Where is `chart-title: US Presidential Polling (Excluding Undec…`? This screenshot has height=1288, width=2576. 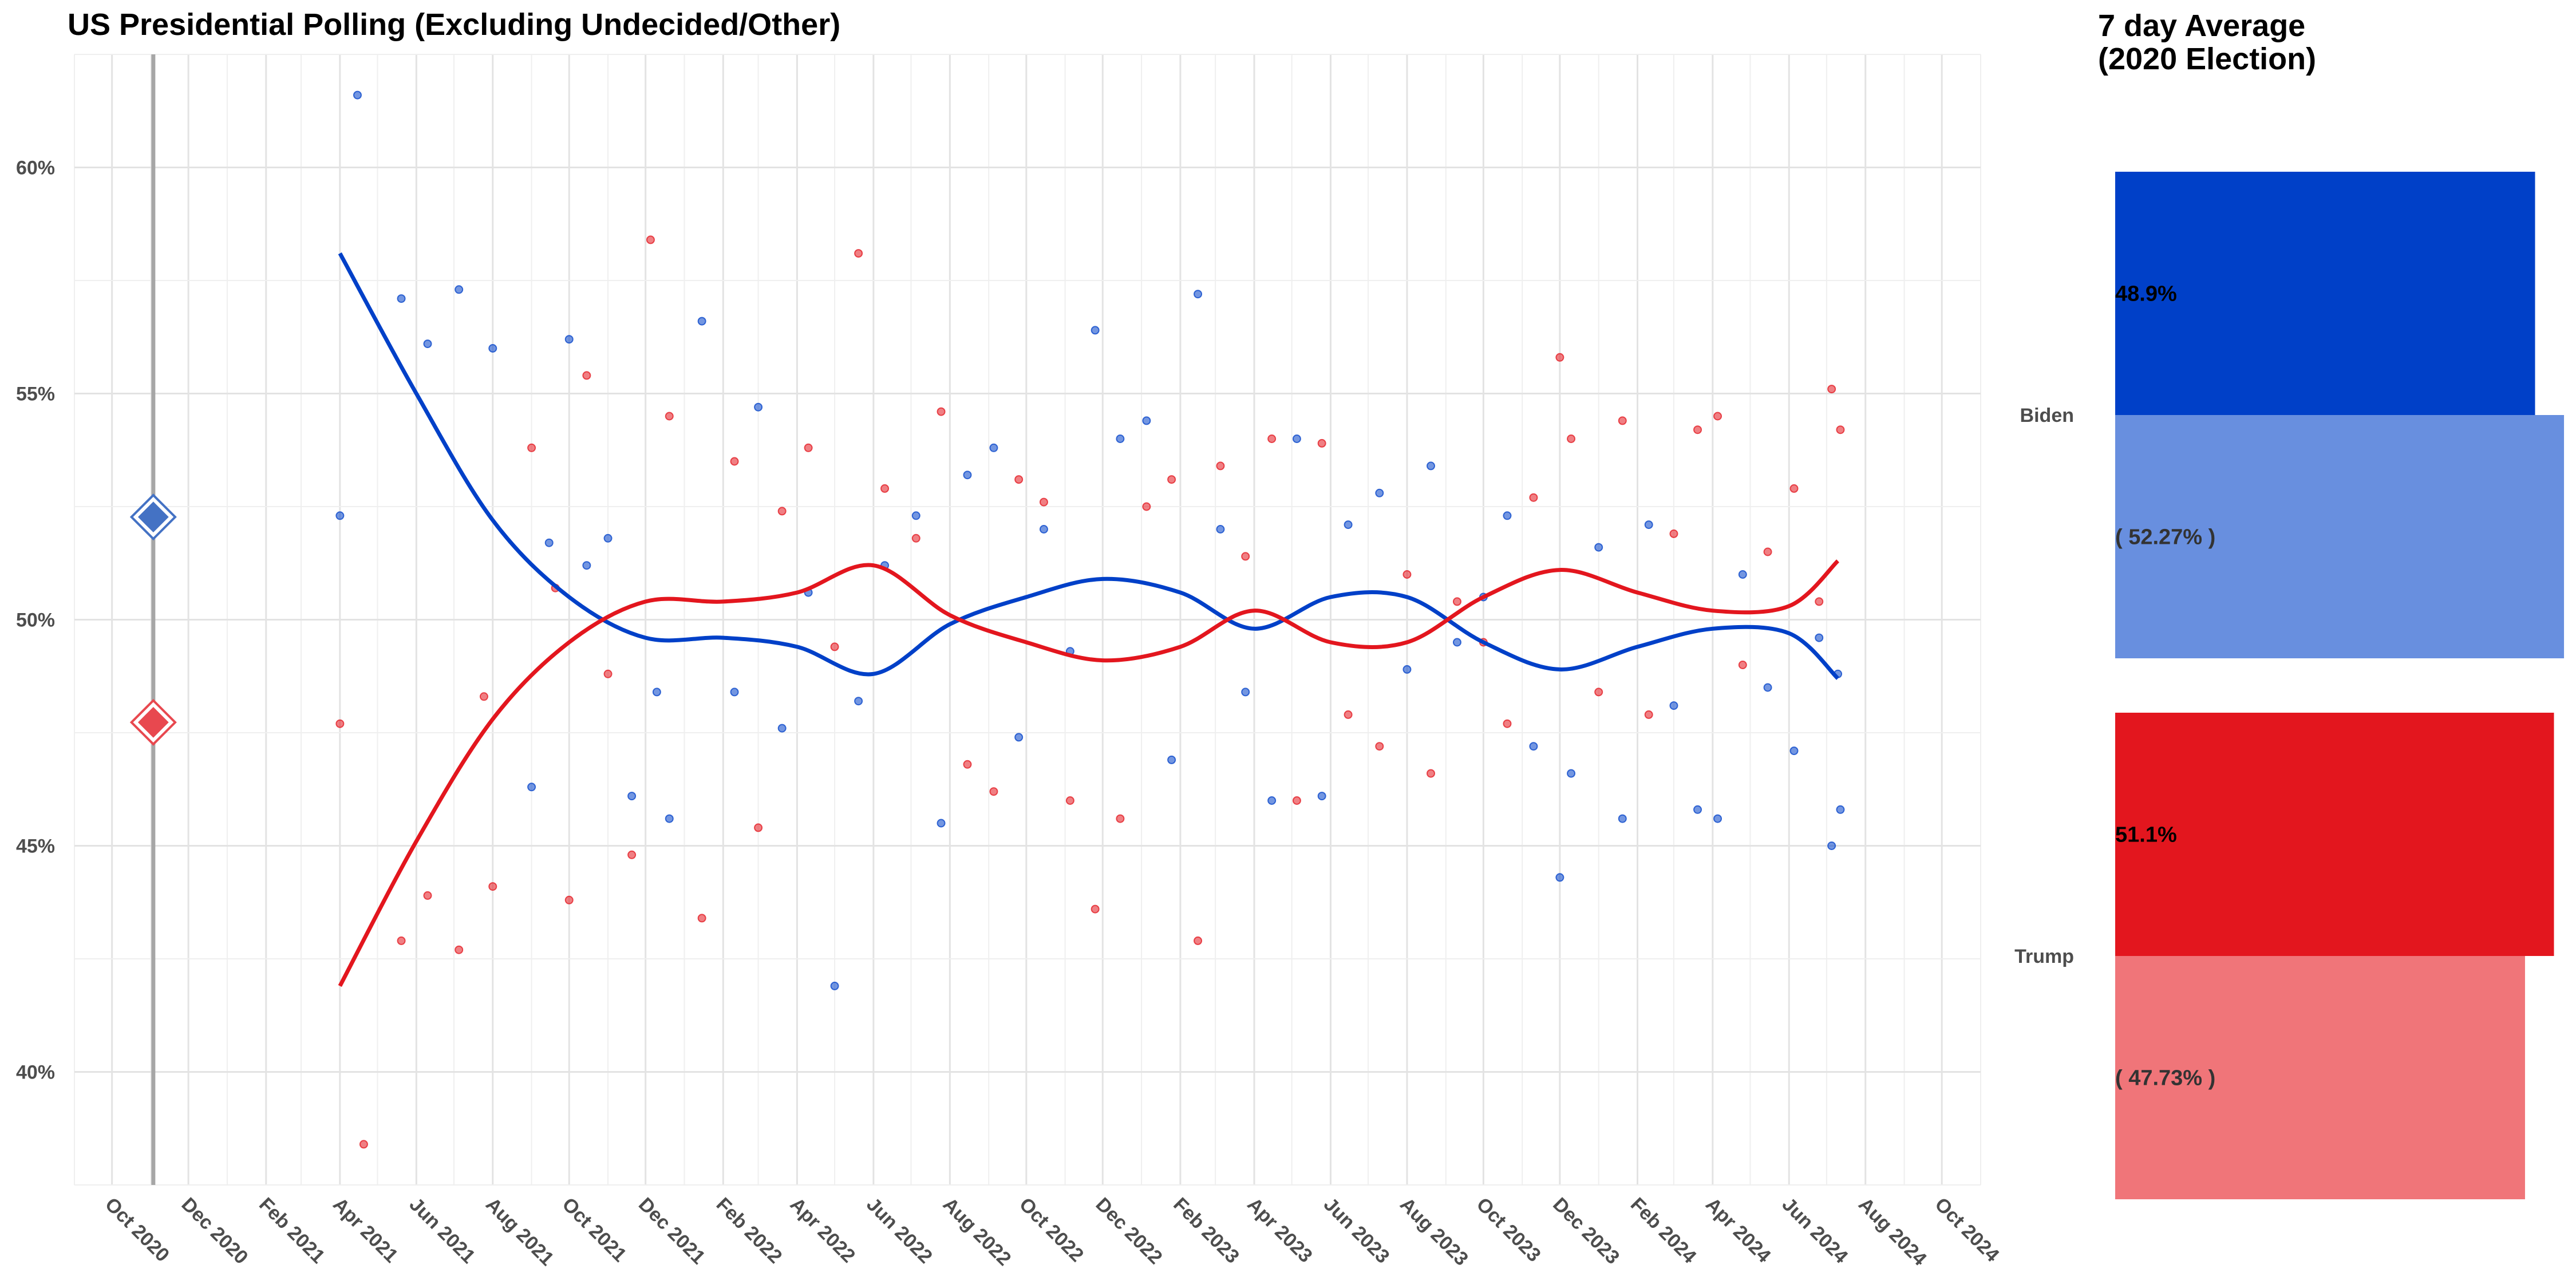 chart-title: US Presidential Polling (Excluding Undec… is located at coordinates (454, 24).